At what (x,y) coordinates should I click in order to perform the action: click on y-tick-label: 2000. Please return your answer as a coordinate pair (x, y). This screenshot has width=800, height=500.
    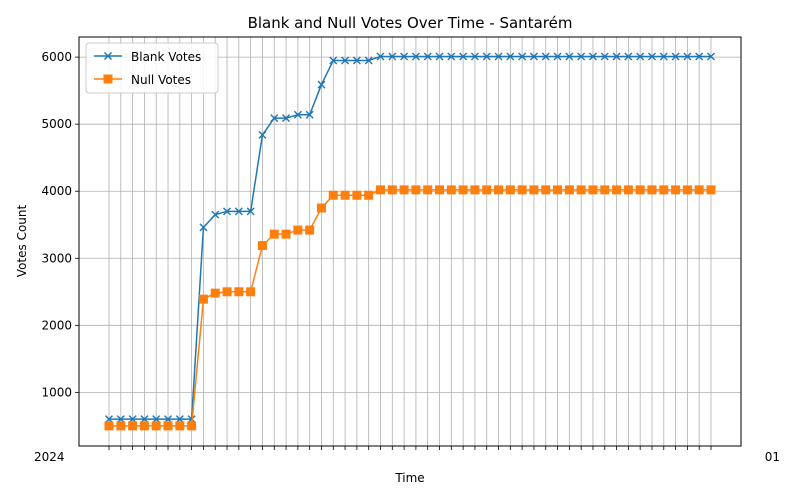
    Looking at the image, I should click on (56, 325).